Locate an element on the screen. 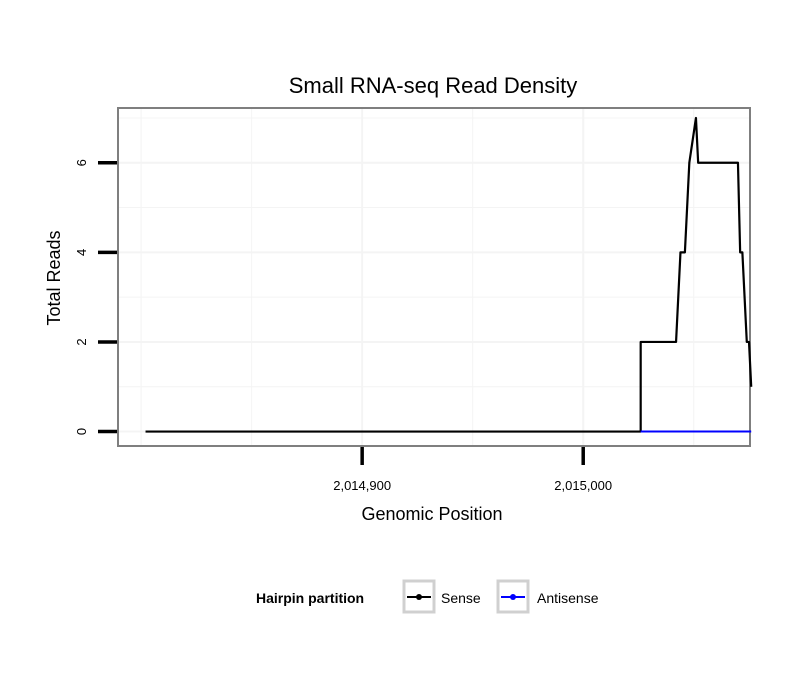  y-tick-label: 0 is located at coordinates (81, 431).